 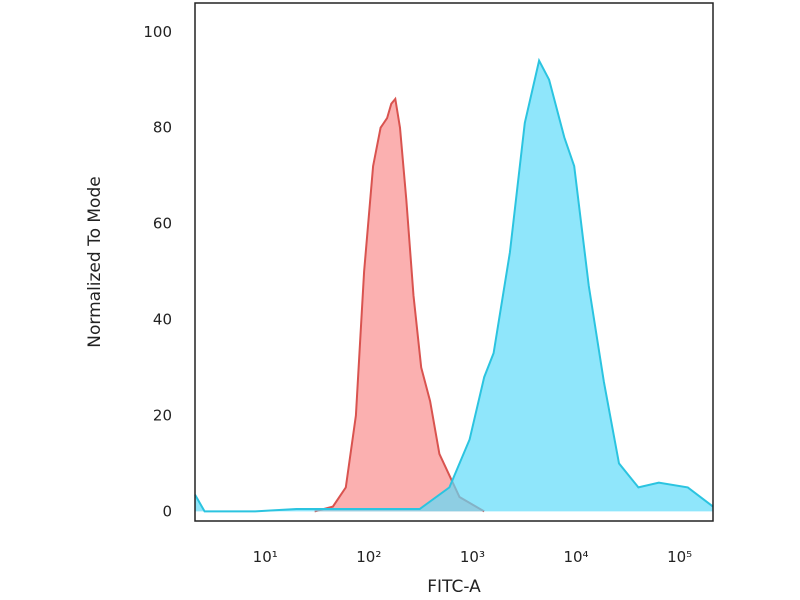 What do you see at coordinates (368, 557) in the screenshot?
I see `x-tick-label: 10²` at bounding box center [368, 557].